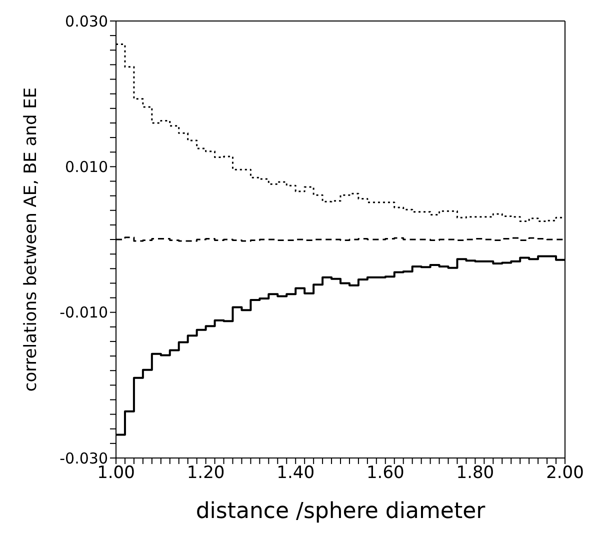  What do you see at coordinates (565, 473) in the screenshot?
I see `x-tick-label: 2.00` at bounding box center [565, 473].